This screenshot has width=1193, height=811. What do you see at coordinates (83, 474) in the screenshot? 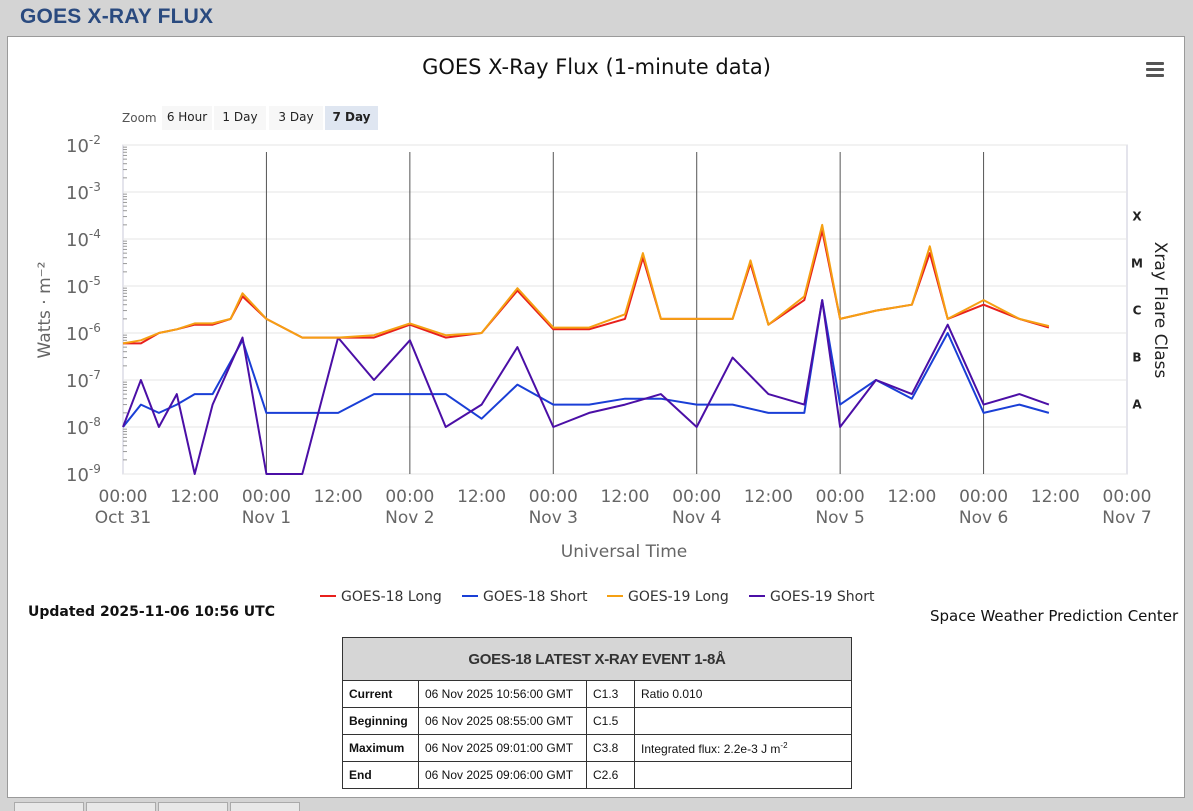
I see `y-tick-label: 10⁻⁹` at bounding box center [83, 474].